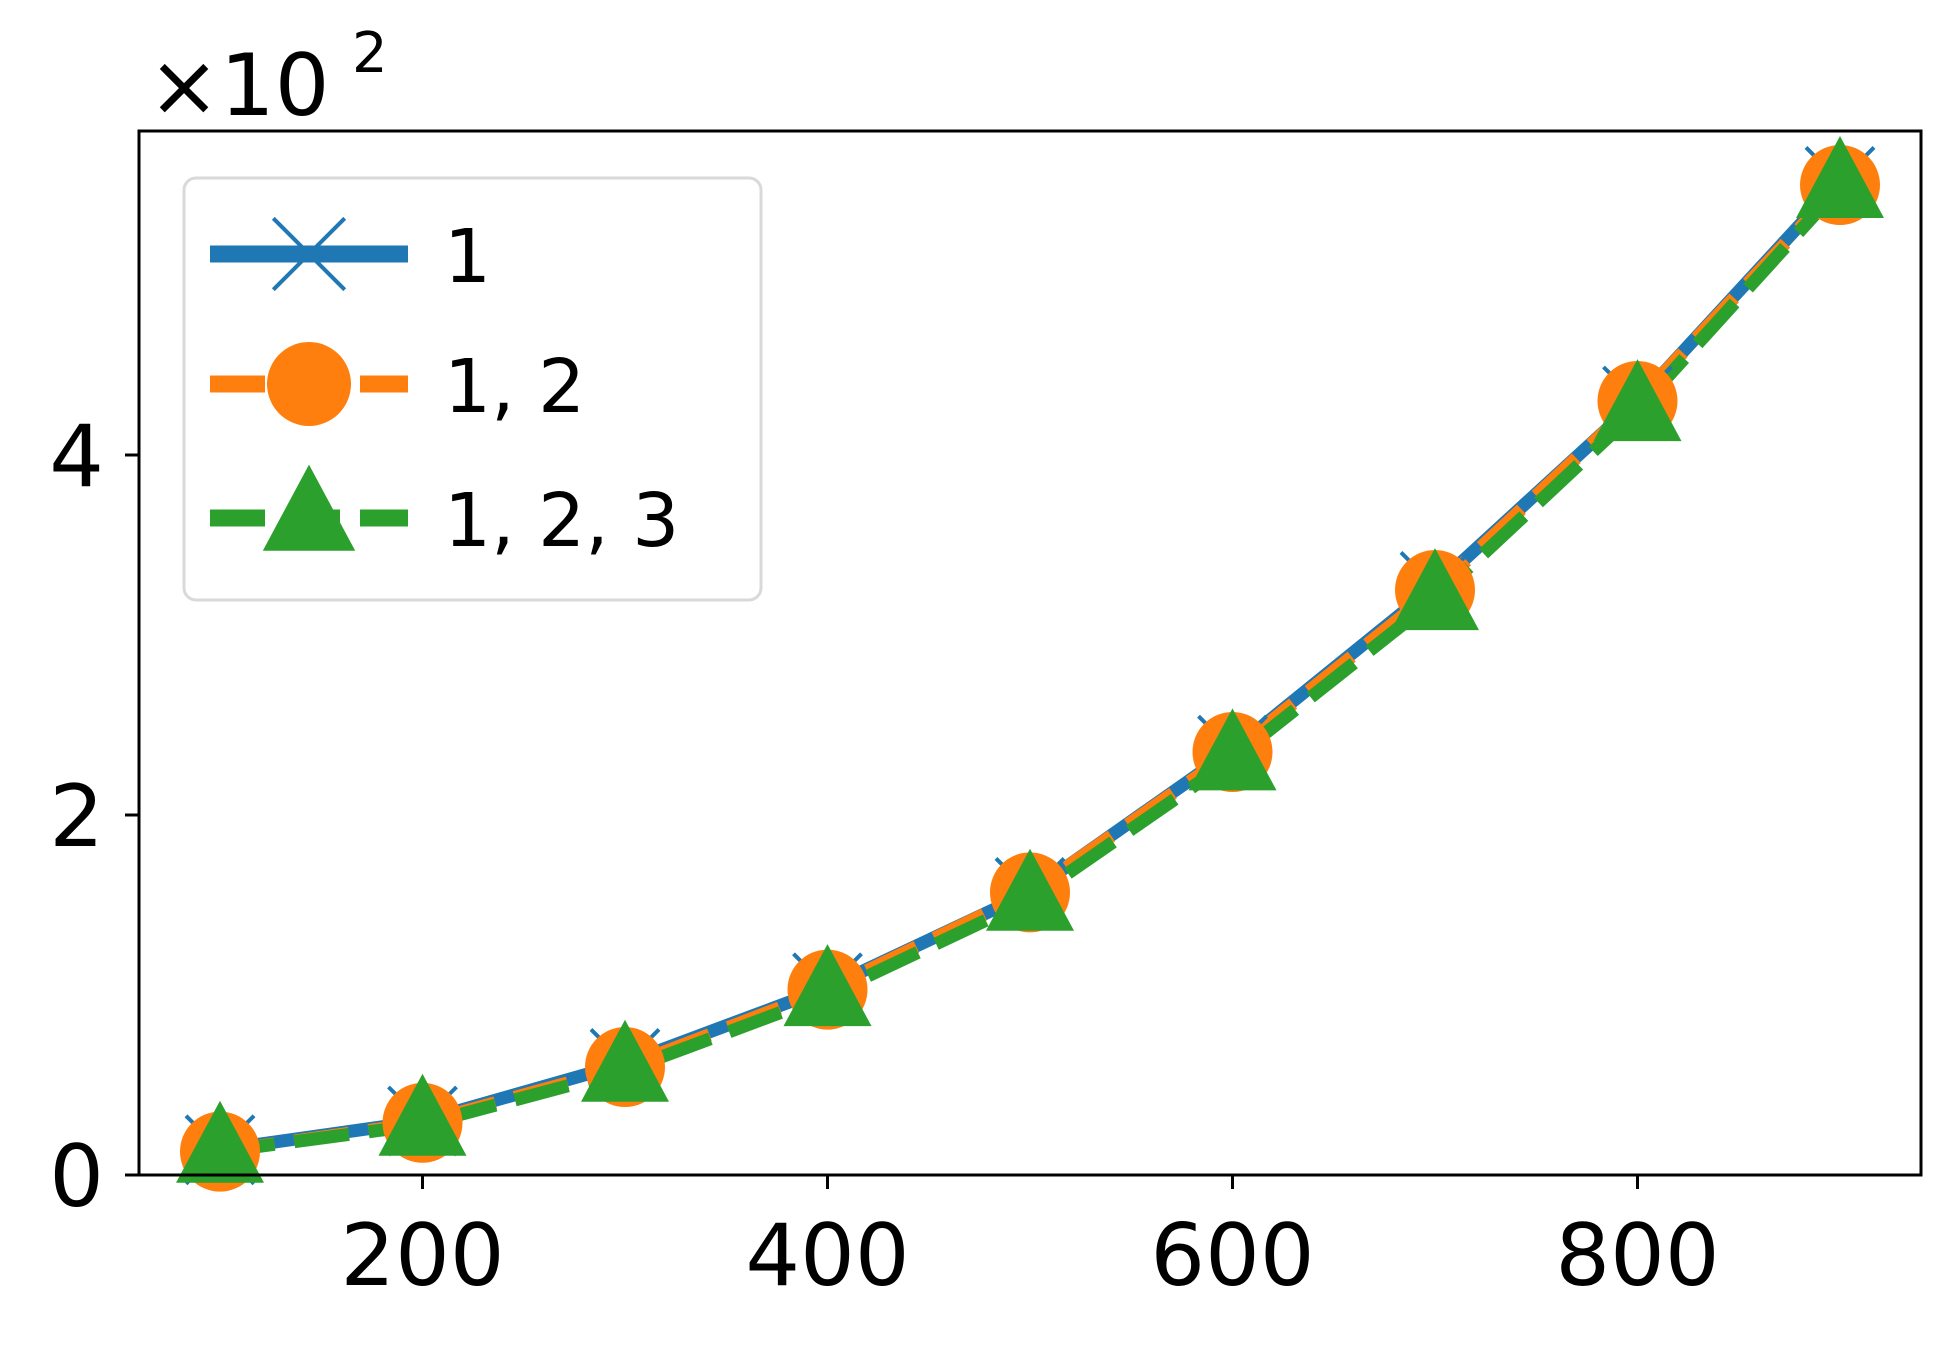 This screenshot has height=1348, width=1953. What do you see at coordinates (76, 457) in the screenshot?
I see `y-tick-label: 4` at bounding box center [76, 457].